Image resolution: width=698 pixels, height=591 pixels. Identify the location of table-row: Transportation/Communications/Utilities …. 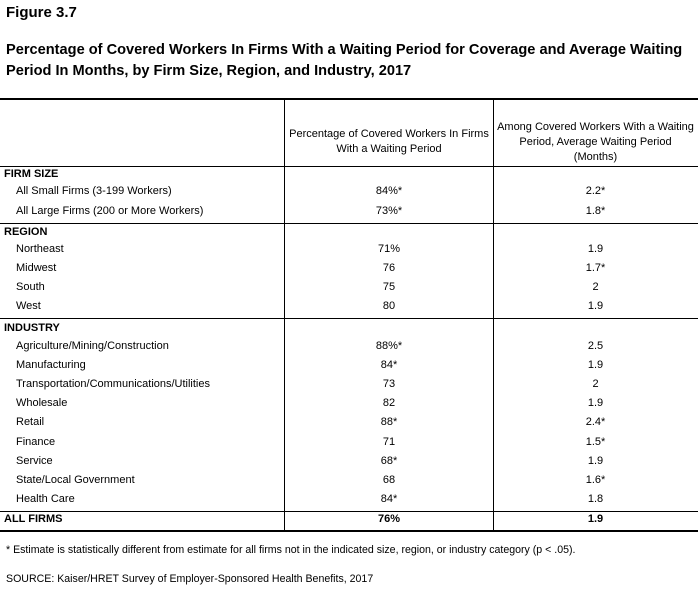
(349, 385).